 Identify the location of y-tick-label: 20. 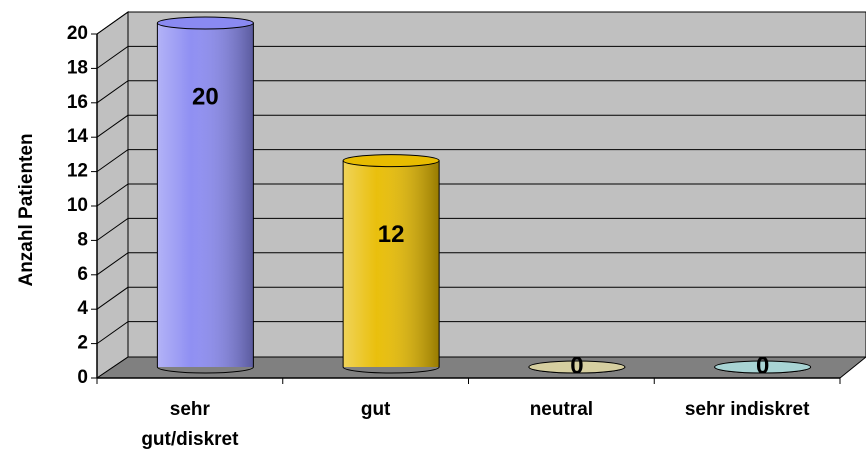
(77, 33).